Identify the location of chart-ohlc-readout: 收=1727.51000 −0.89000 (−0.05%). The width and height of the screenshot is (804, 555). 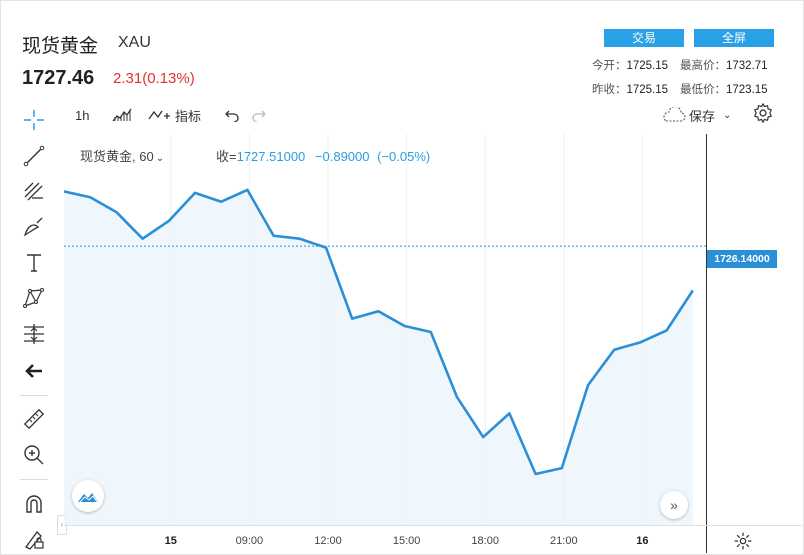
(323, 155).